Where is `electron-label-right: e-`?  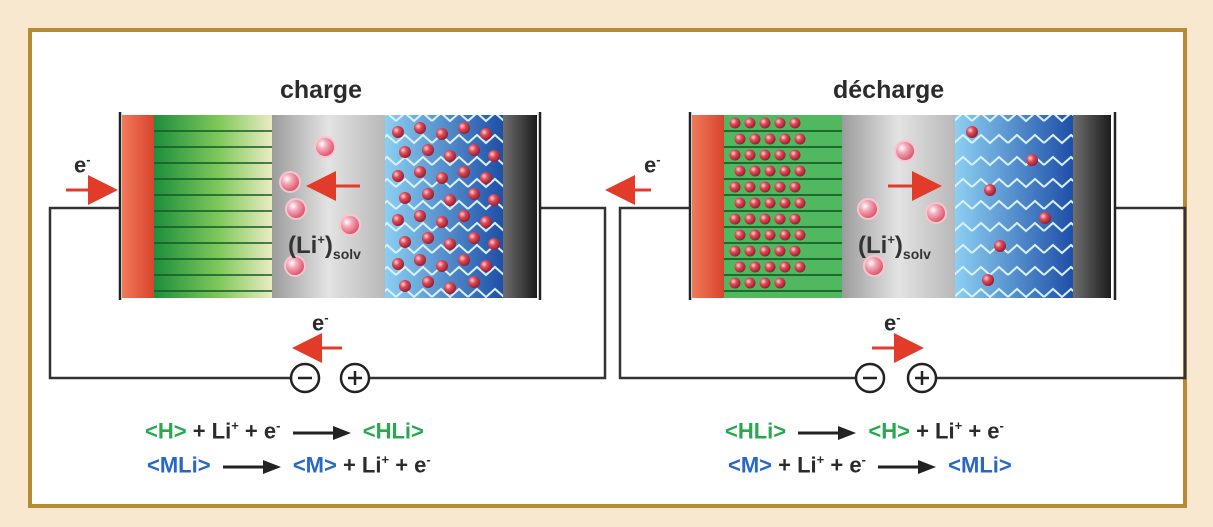
electron-label-right: e- is located at coordinates (652, 165).